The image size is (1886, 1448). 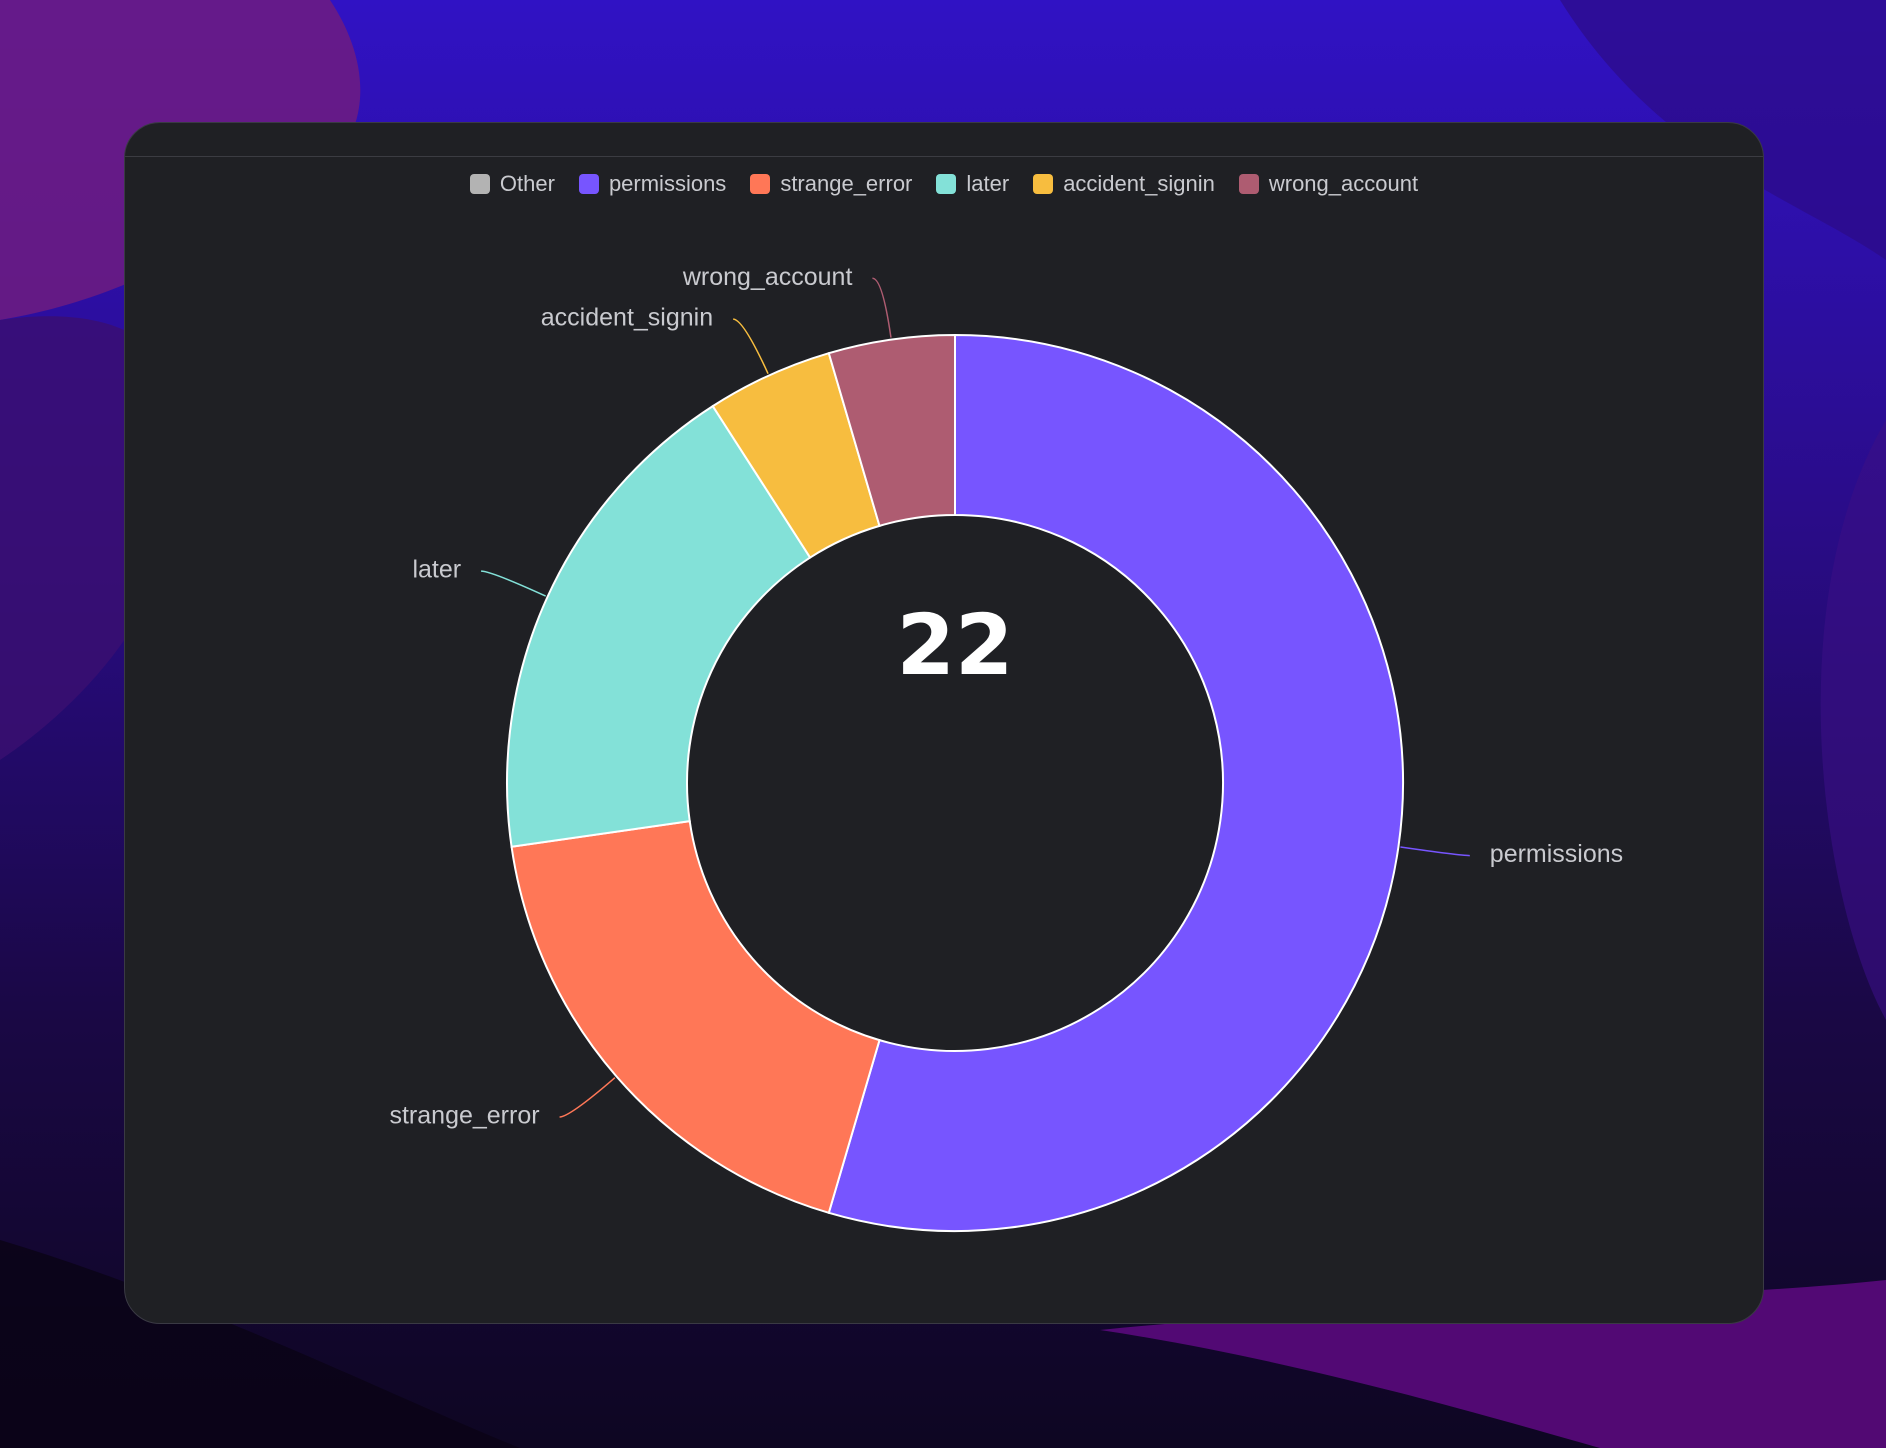 I want to click on legend-item-accident-signin: accident_signin, so click(x=1124, y=184).